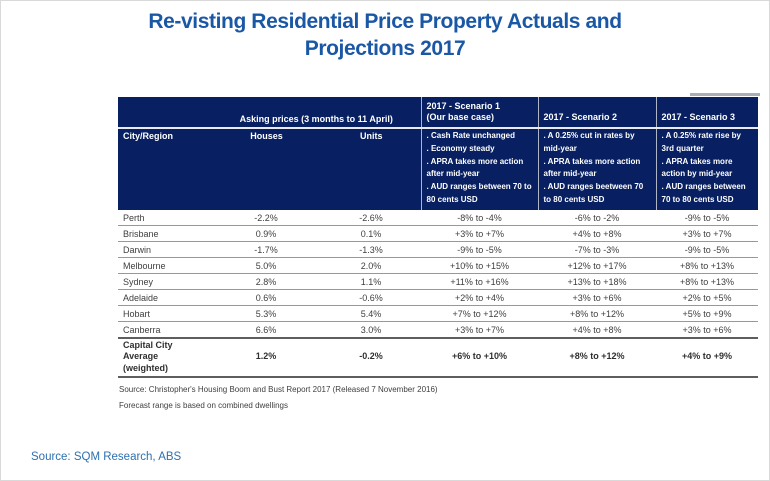  I want to click on scenario-3-cell: +4% to +9%, so click(707, 357).